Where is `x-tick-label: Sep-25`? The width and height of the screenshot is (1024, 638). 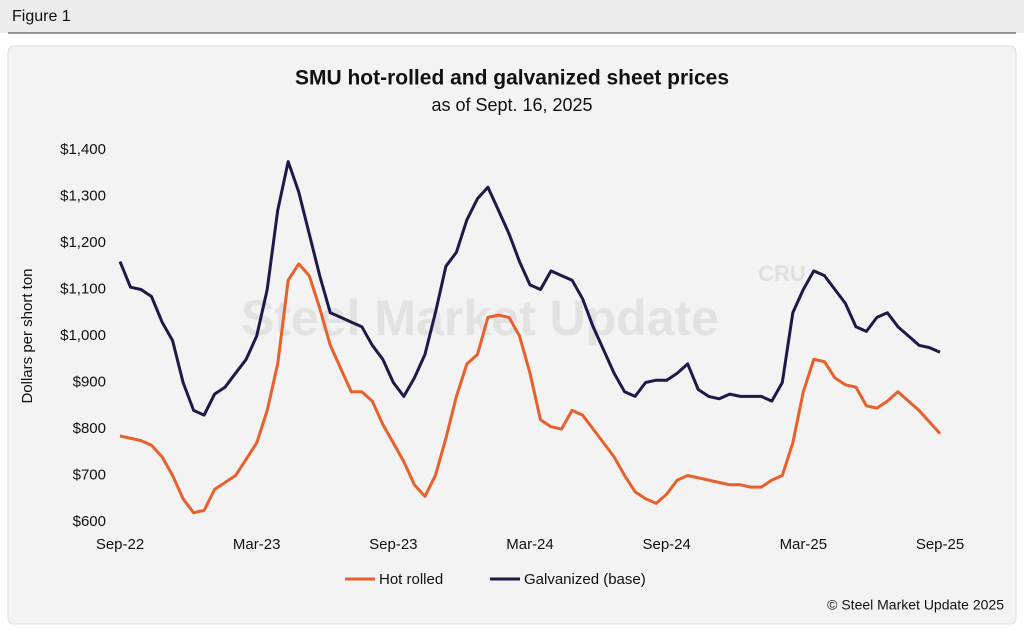
x-tick-label: Sep-25 is located at coordinates (940, 544).